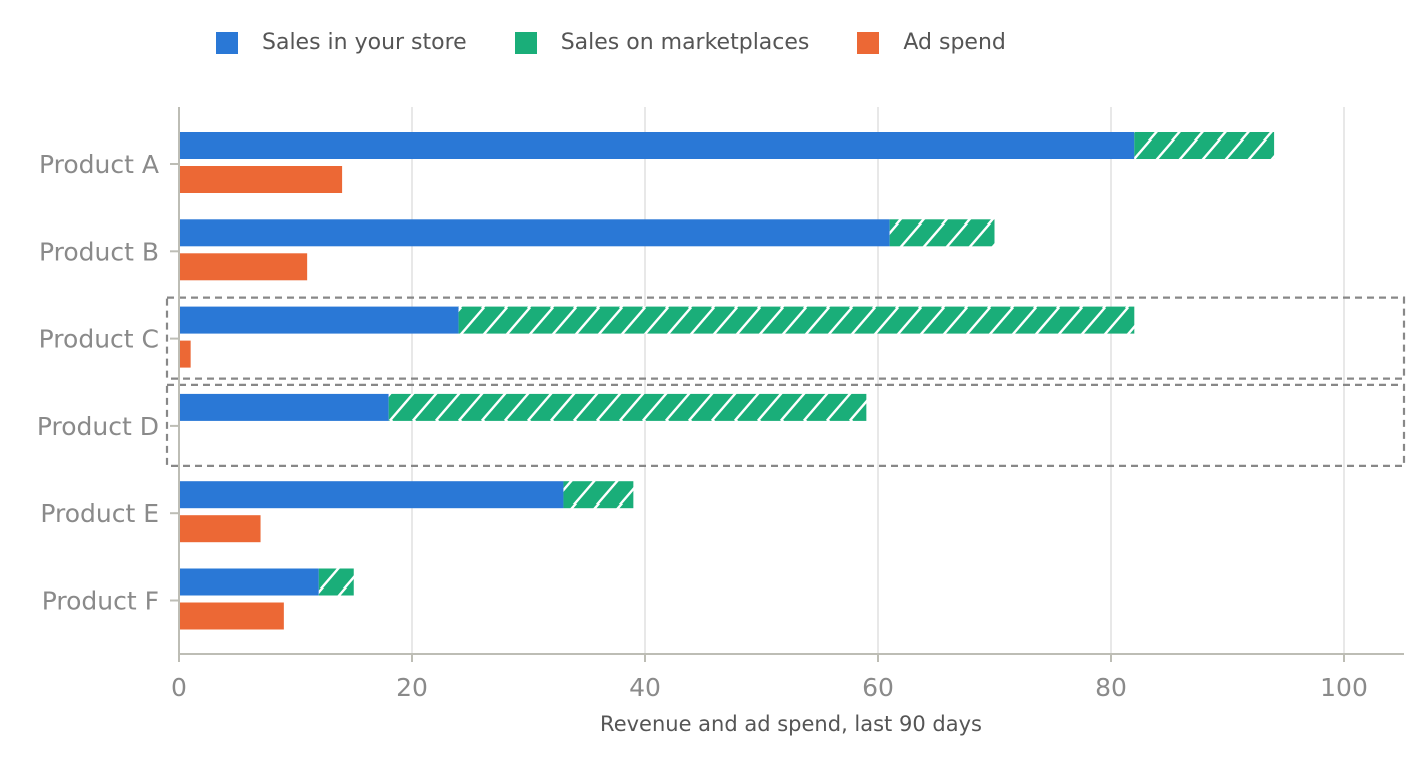 This screenshot has height=761, width=1427. What do you see at coordinates (942, 233) in the screenshot?
I see `bar-marketplace-product-b` at bounding box center [942, 233].